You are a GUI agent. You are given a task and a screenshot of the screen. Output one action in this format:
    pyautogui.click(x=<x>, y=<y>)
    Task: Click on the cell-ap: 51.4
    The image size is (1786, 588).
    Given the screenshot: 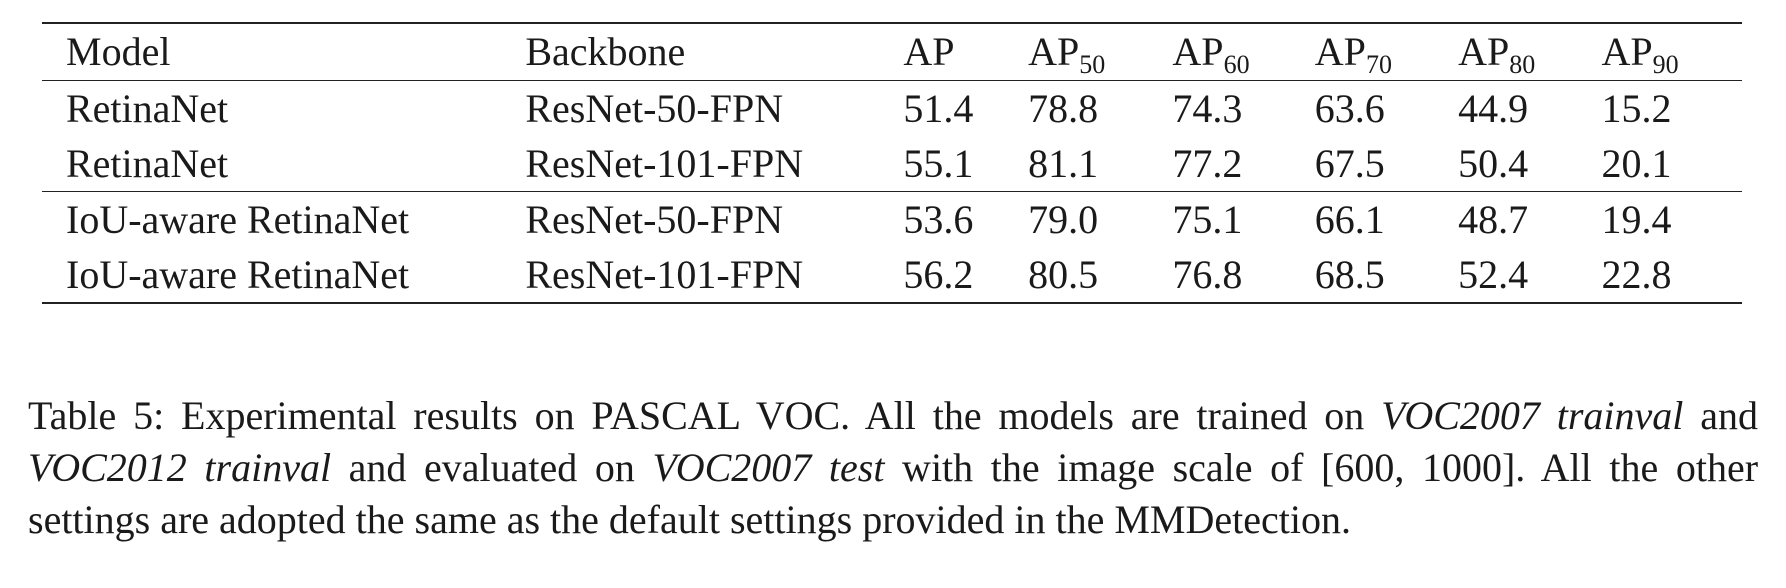 What is the action you would take?
    pyautogui.click(x=938, y=108)
    